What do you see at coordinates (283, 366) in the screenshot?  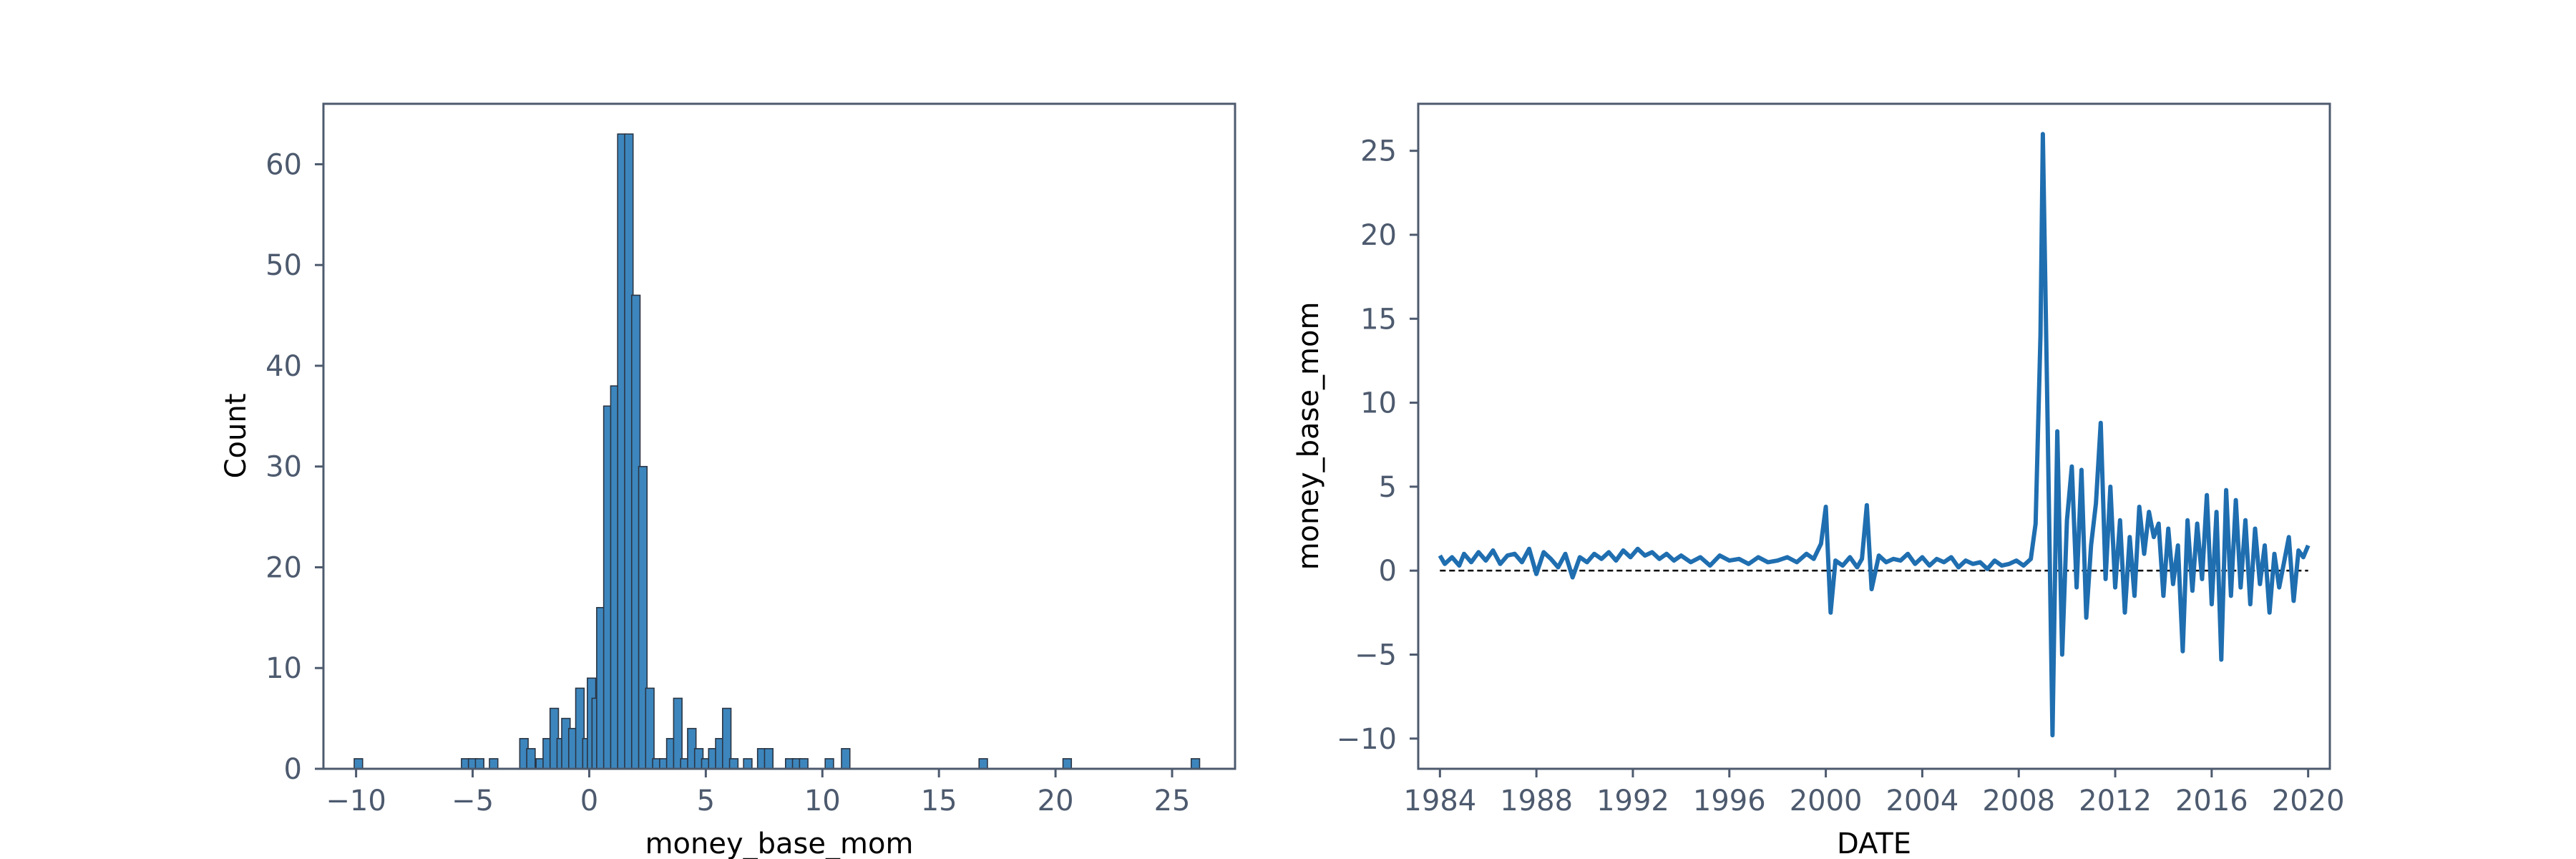 I see `histogram-y-tick-label: 40` at bounding box center [283, 366].